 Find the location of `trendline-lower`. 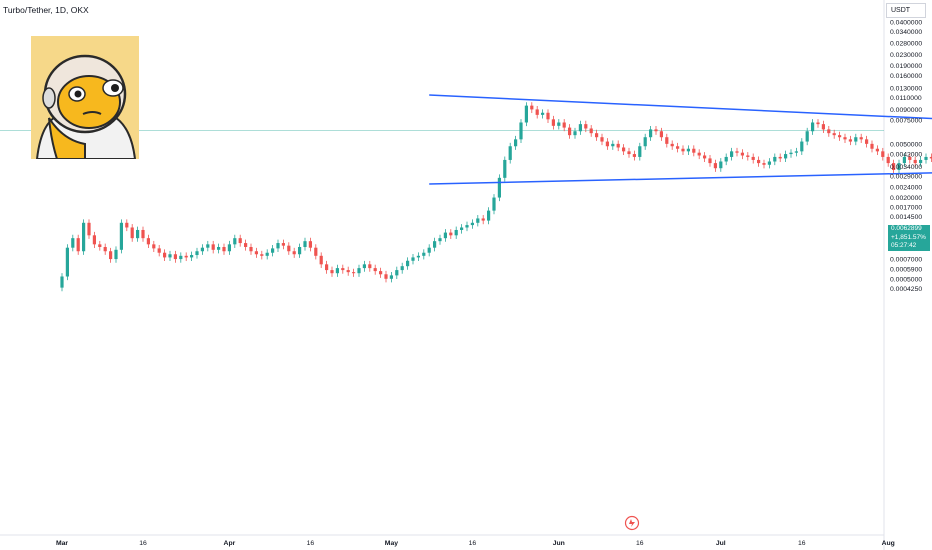

trendline-lower is located at coordinates (680, 175).